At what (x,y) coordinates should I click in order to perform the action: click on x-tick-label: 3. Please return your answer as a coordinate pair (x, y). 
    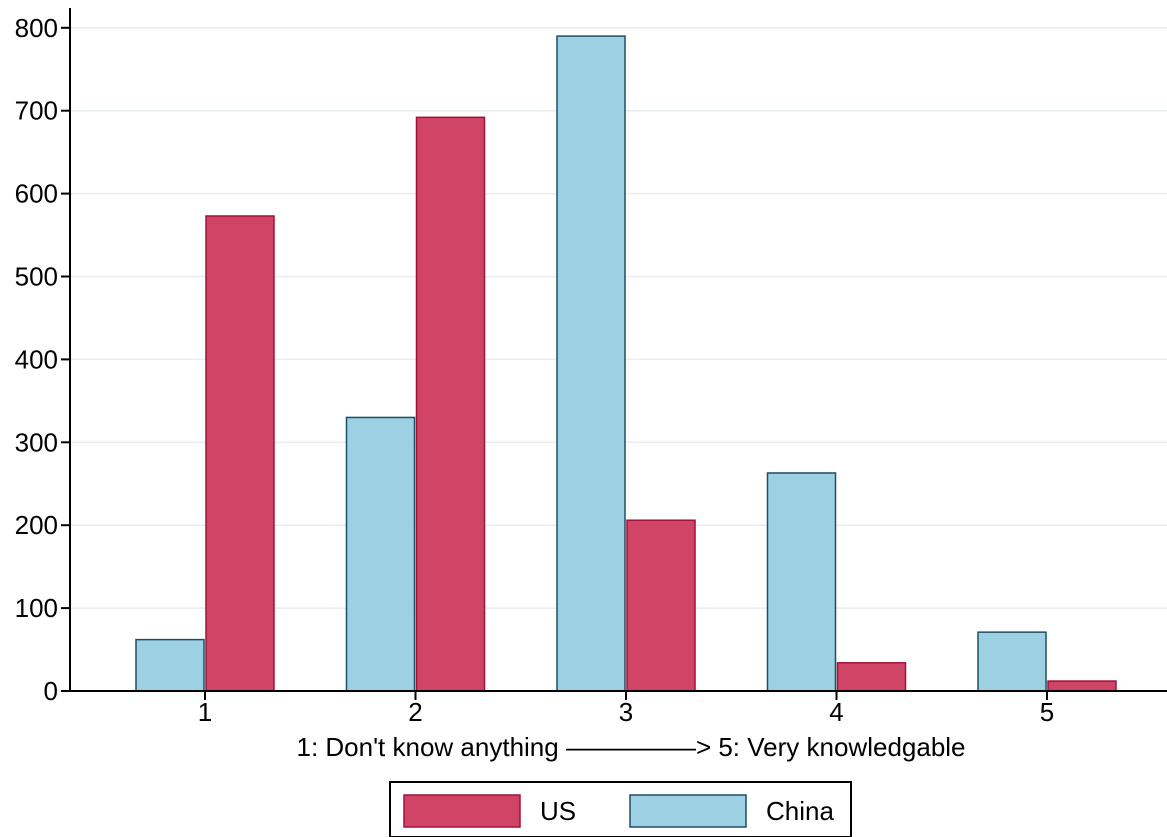
    Looking at the image, I should click on (626, 712).